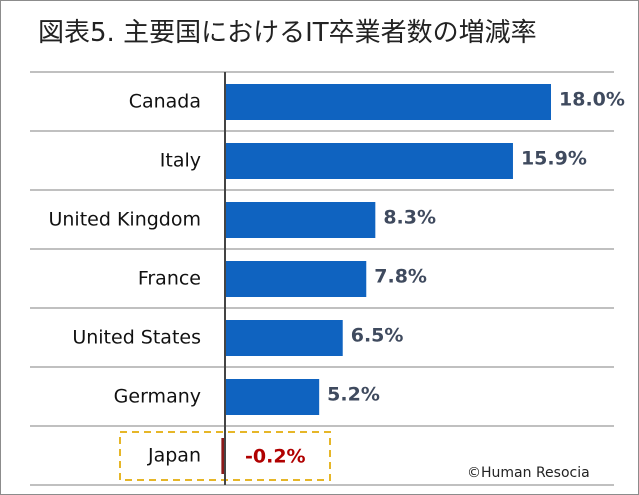  I want to click on value-label-italy: 15.9%, so click(554, 159).